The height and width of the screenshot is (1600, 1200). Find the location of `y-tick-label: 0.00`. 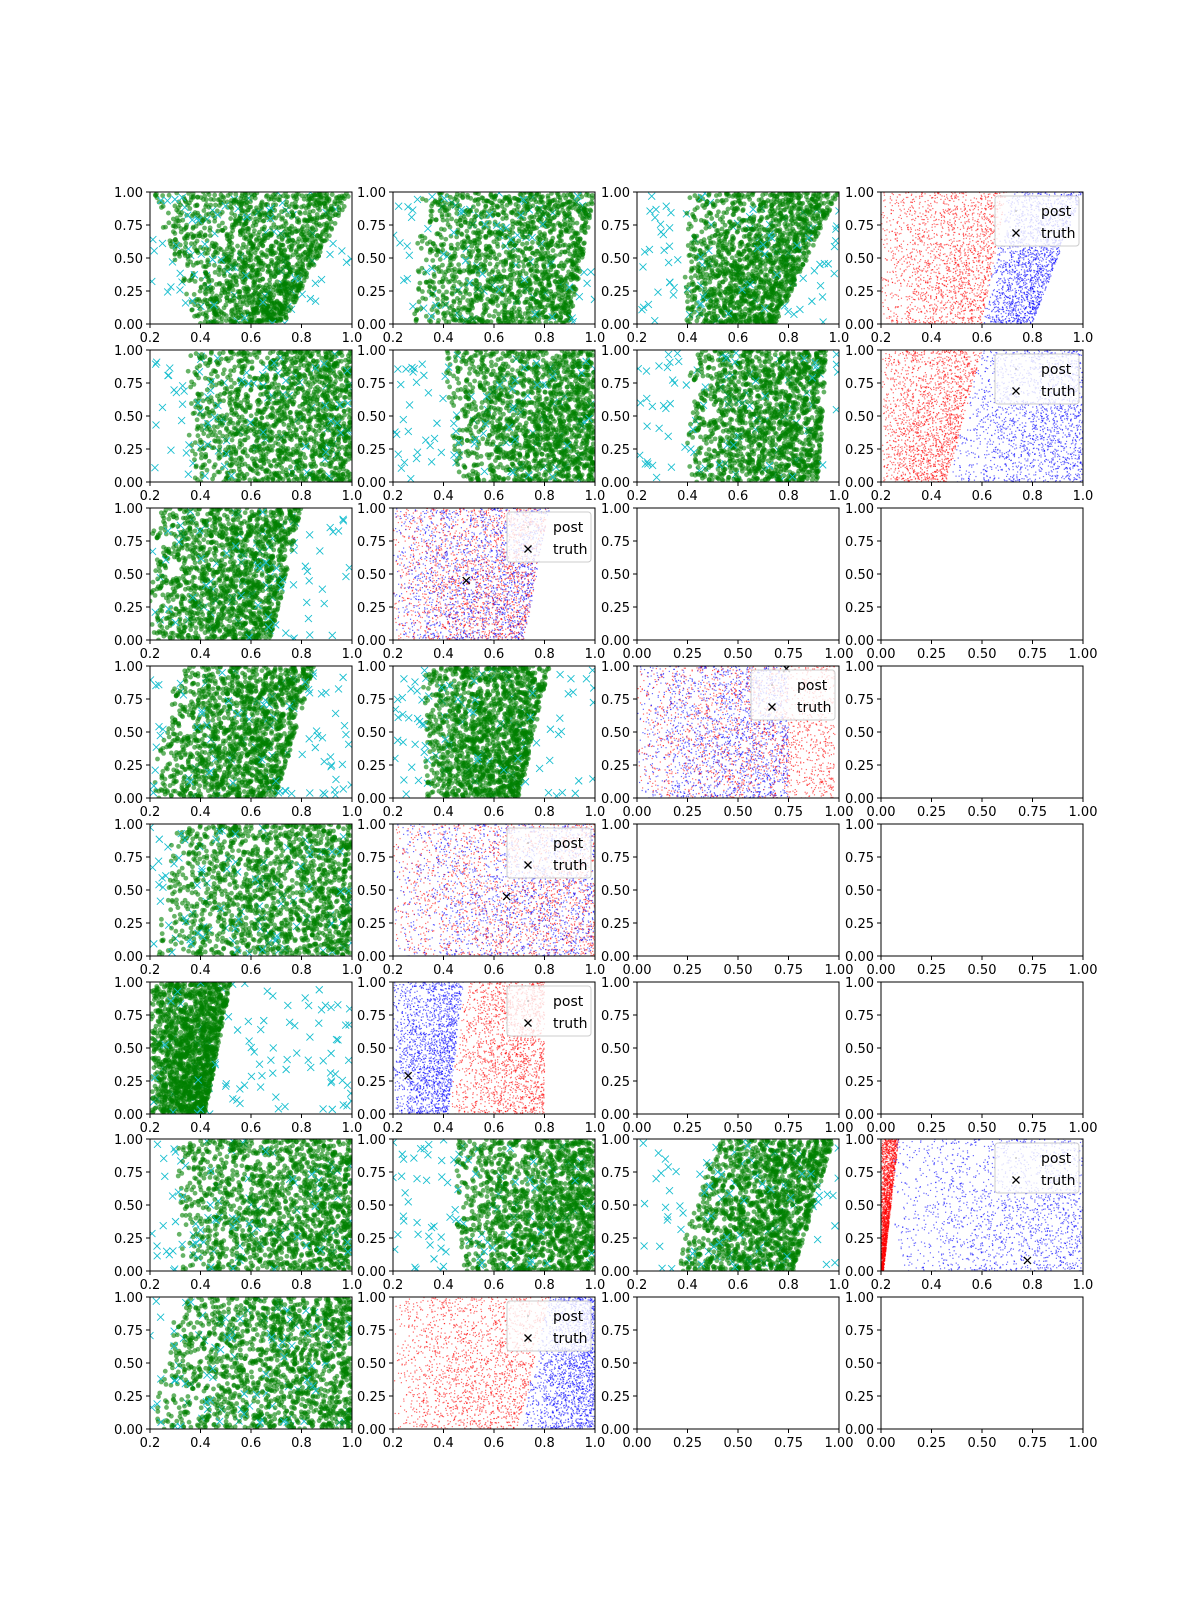

y-tick-label: 0.00 is located at coordinates (371, 325).